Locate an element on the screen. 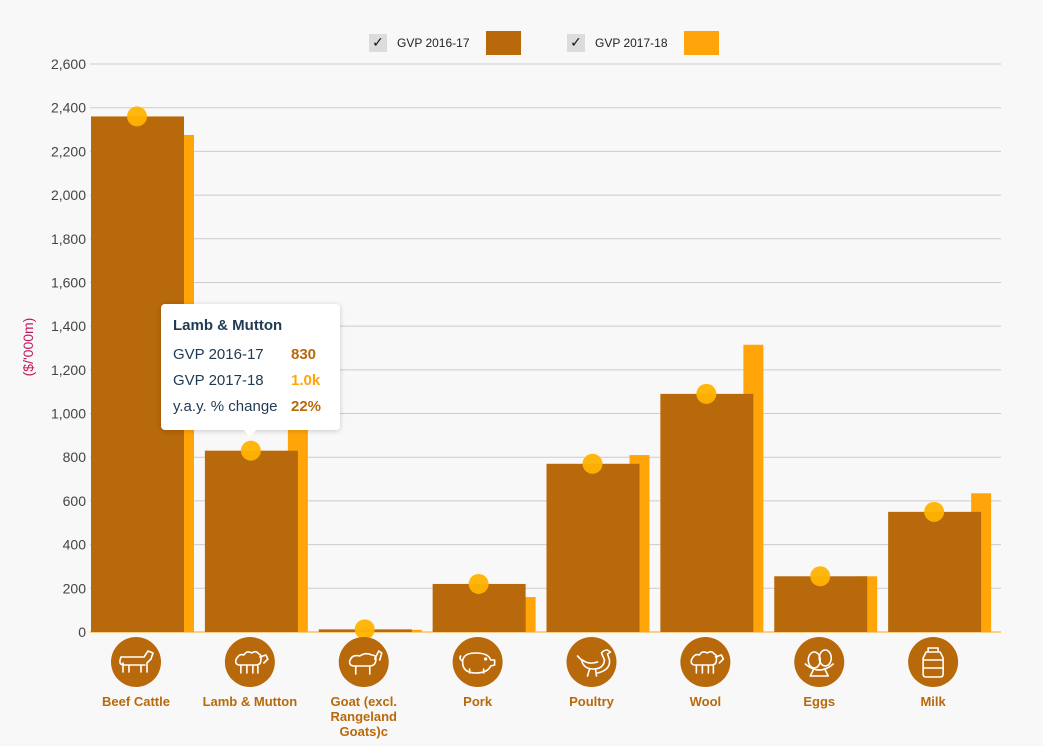  x-tick-label: Wool is located at coordinates (706, 701).